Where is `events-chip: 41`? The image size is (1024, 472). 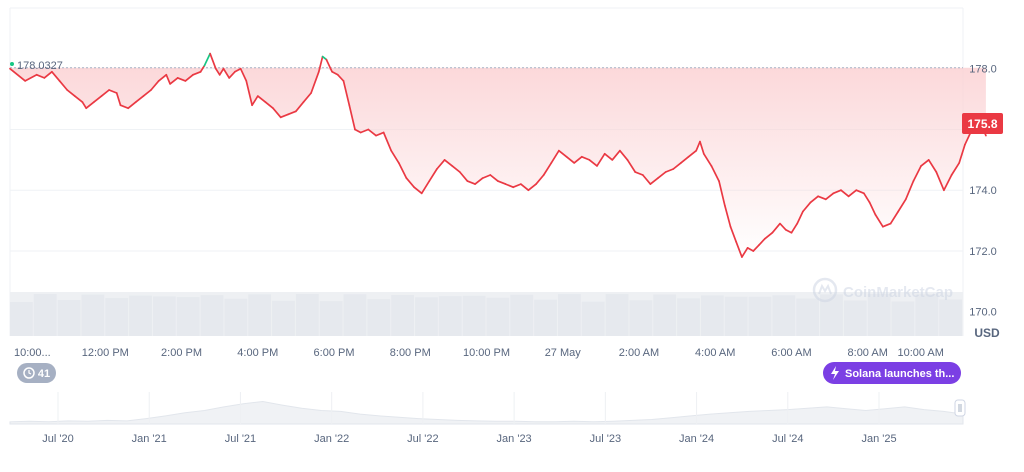
events-chip: 41 is located at coordinates (36, 373).